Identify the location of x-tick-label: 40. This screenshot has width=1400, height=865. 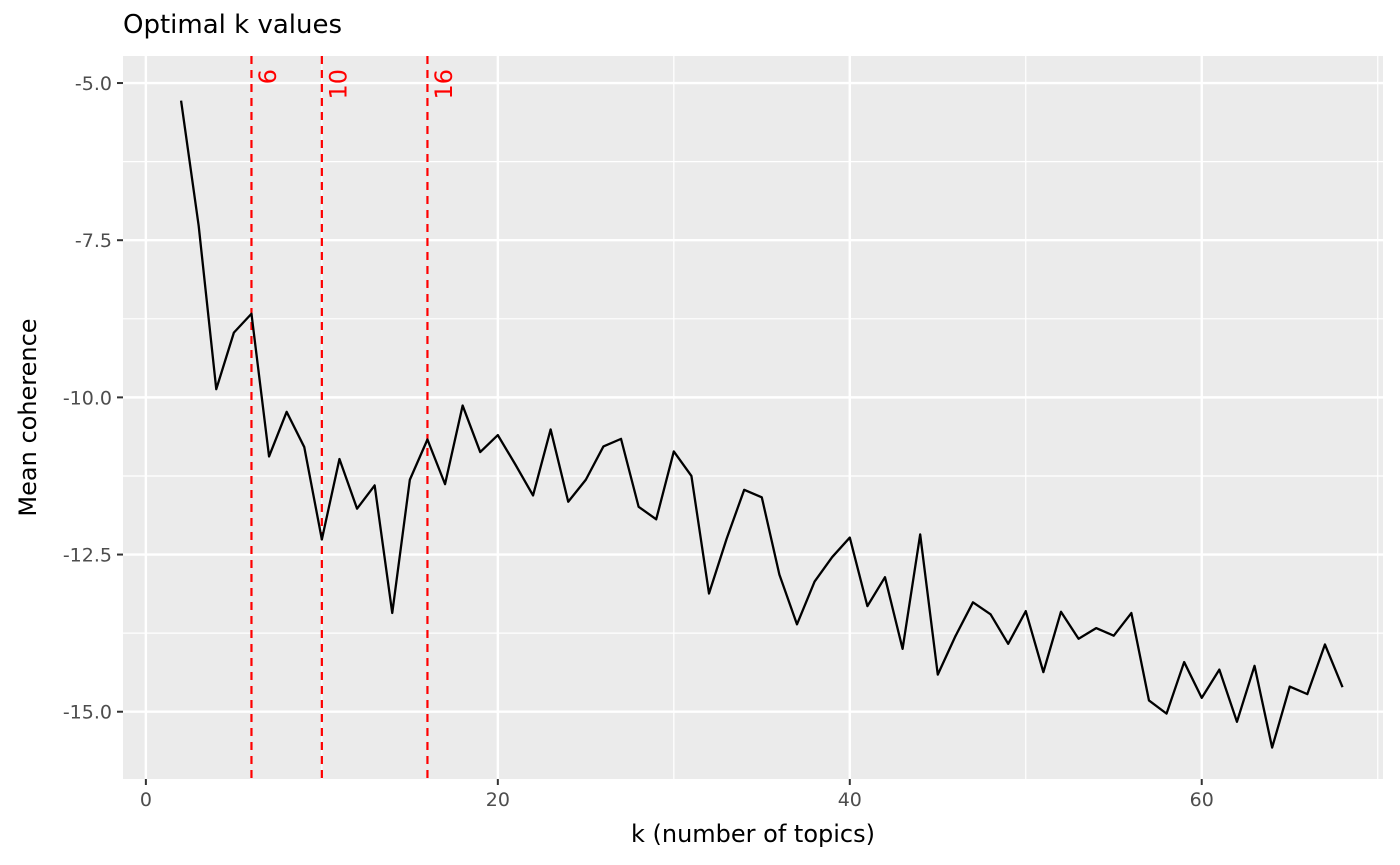
(850, 800).